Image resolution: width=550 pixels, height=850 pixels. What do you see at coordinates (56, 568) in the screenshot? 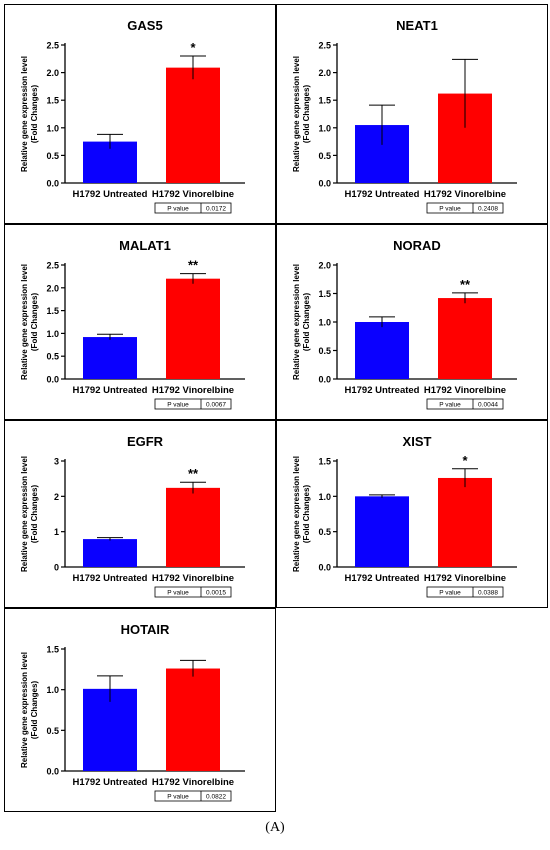
I see `y-tick-label: 0` at bounding box center [56, 568].